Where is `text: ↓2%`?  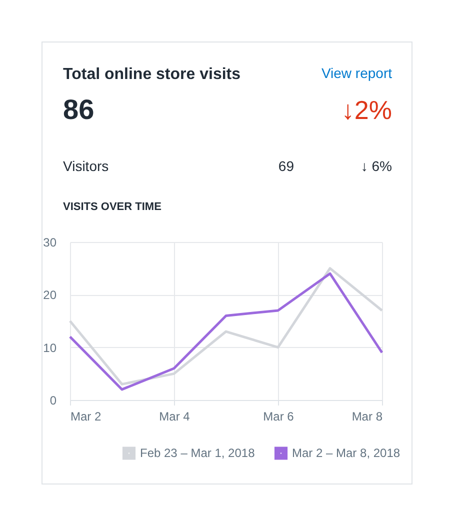 text: ↓2% is located at coordinates (366, 110).